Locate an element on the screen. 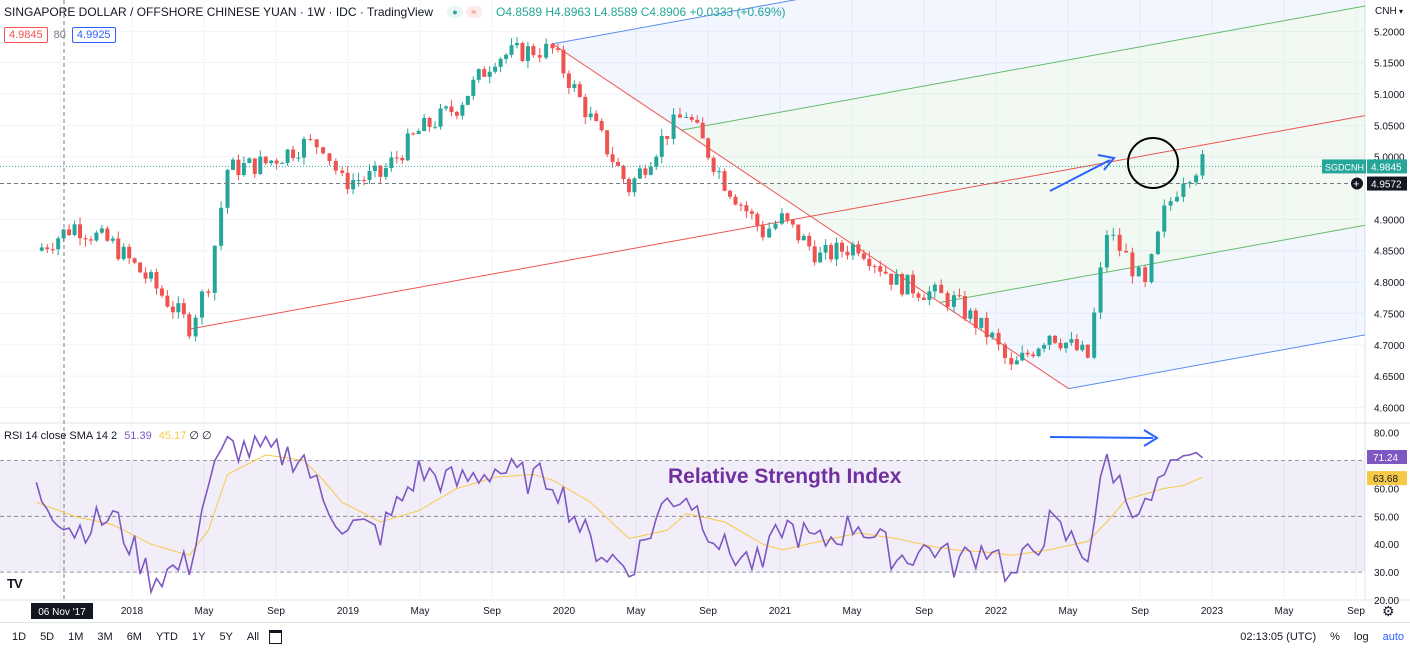  rsi-sma-line is located at coordinates (619, 505).